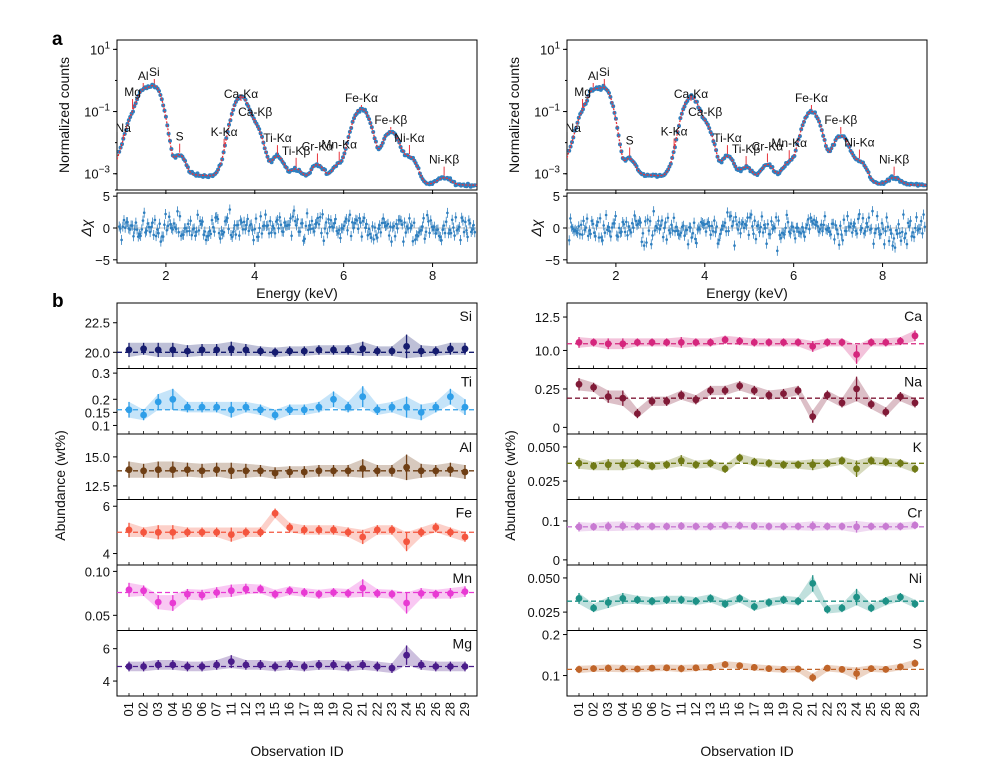 The image size is (1000, 771). What do you see at coordinates (551, 676) in the screenshot?
I see `y-tick-label: 0.1` at bounding box center [551, 676].